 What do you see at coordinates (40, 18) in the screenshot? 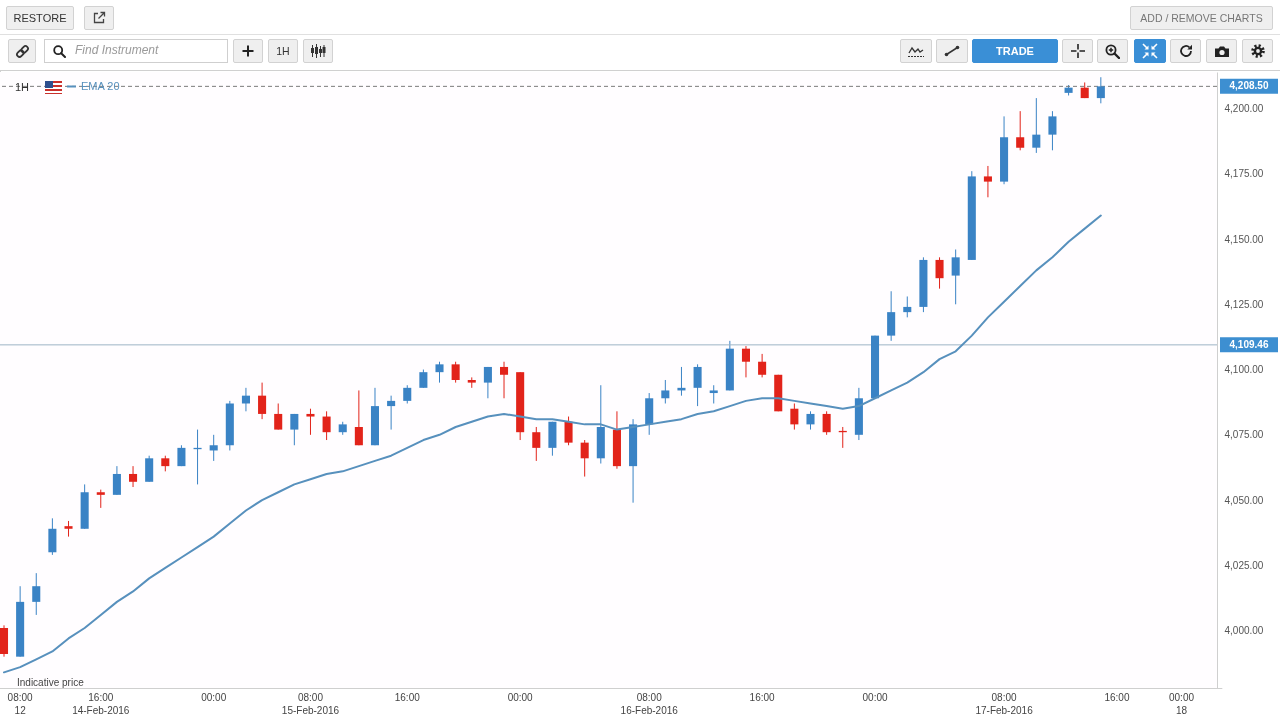
I see `button: RESTORE` at bounding box center [40, 18].